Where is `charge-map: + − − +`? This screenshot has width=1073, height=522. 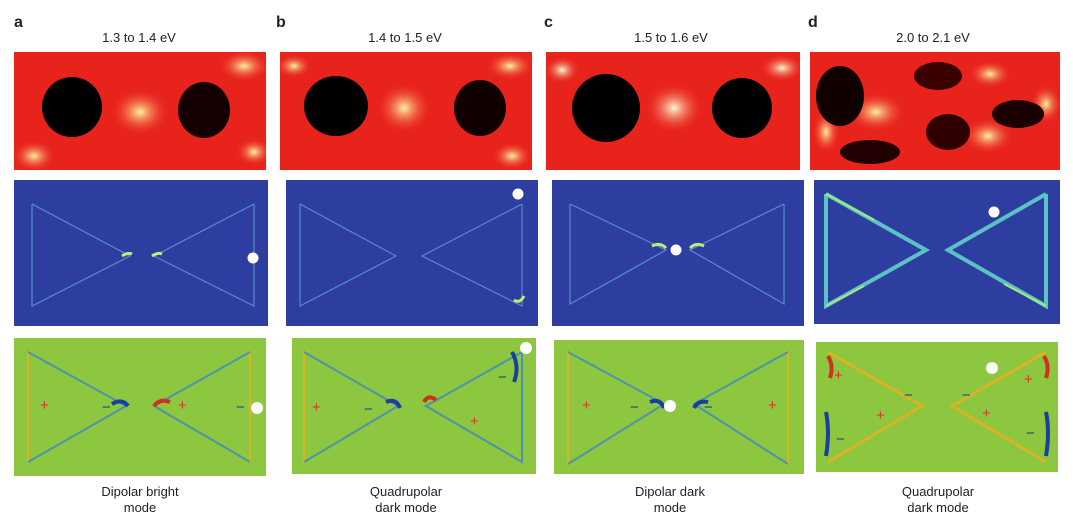 charge-map: + − − + is located at coordinates (679, 407).